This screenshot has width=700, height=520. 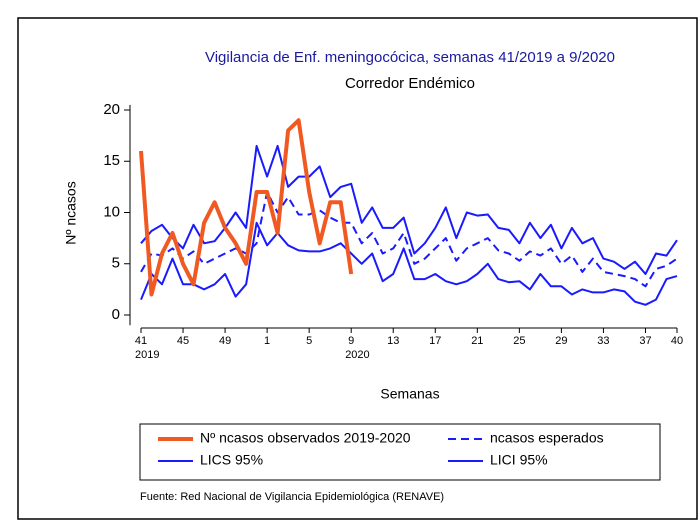 What do you see at coordinates (116, 314) in the screenshot?
I see `y-tick-label: 0` at bounding box center [116, 314].